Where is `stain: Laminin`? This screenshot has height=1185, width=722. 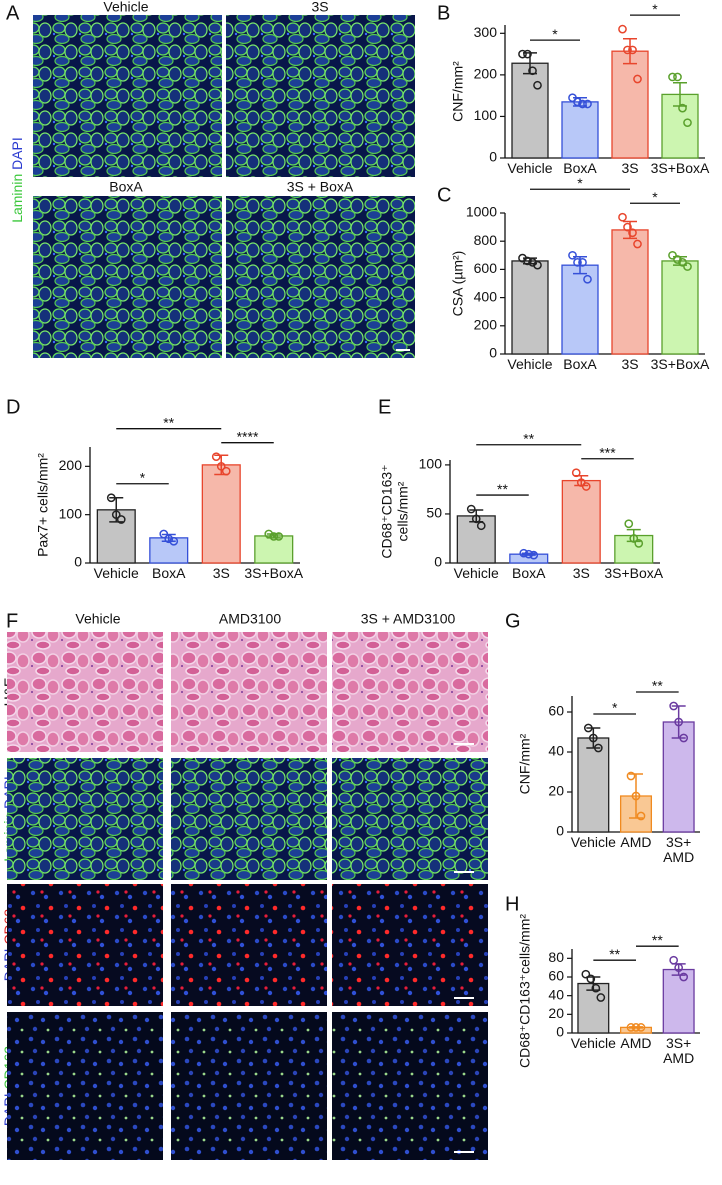
stain: Laminin is located at coordinates (17, 198).